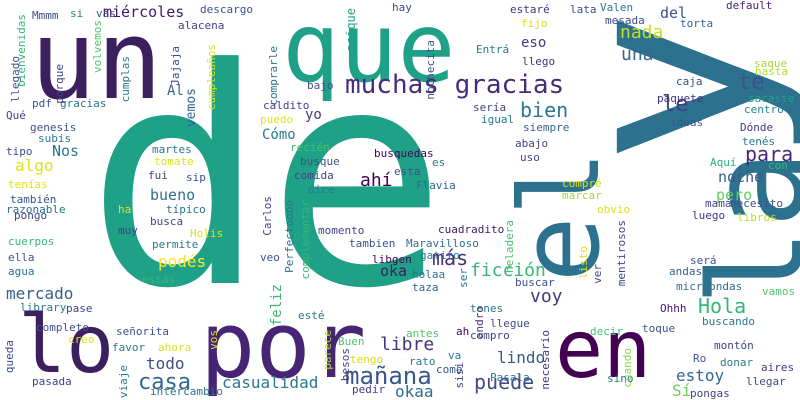  I want to click on word-monton: montón, so click(734, 345).